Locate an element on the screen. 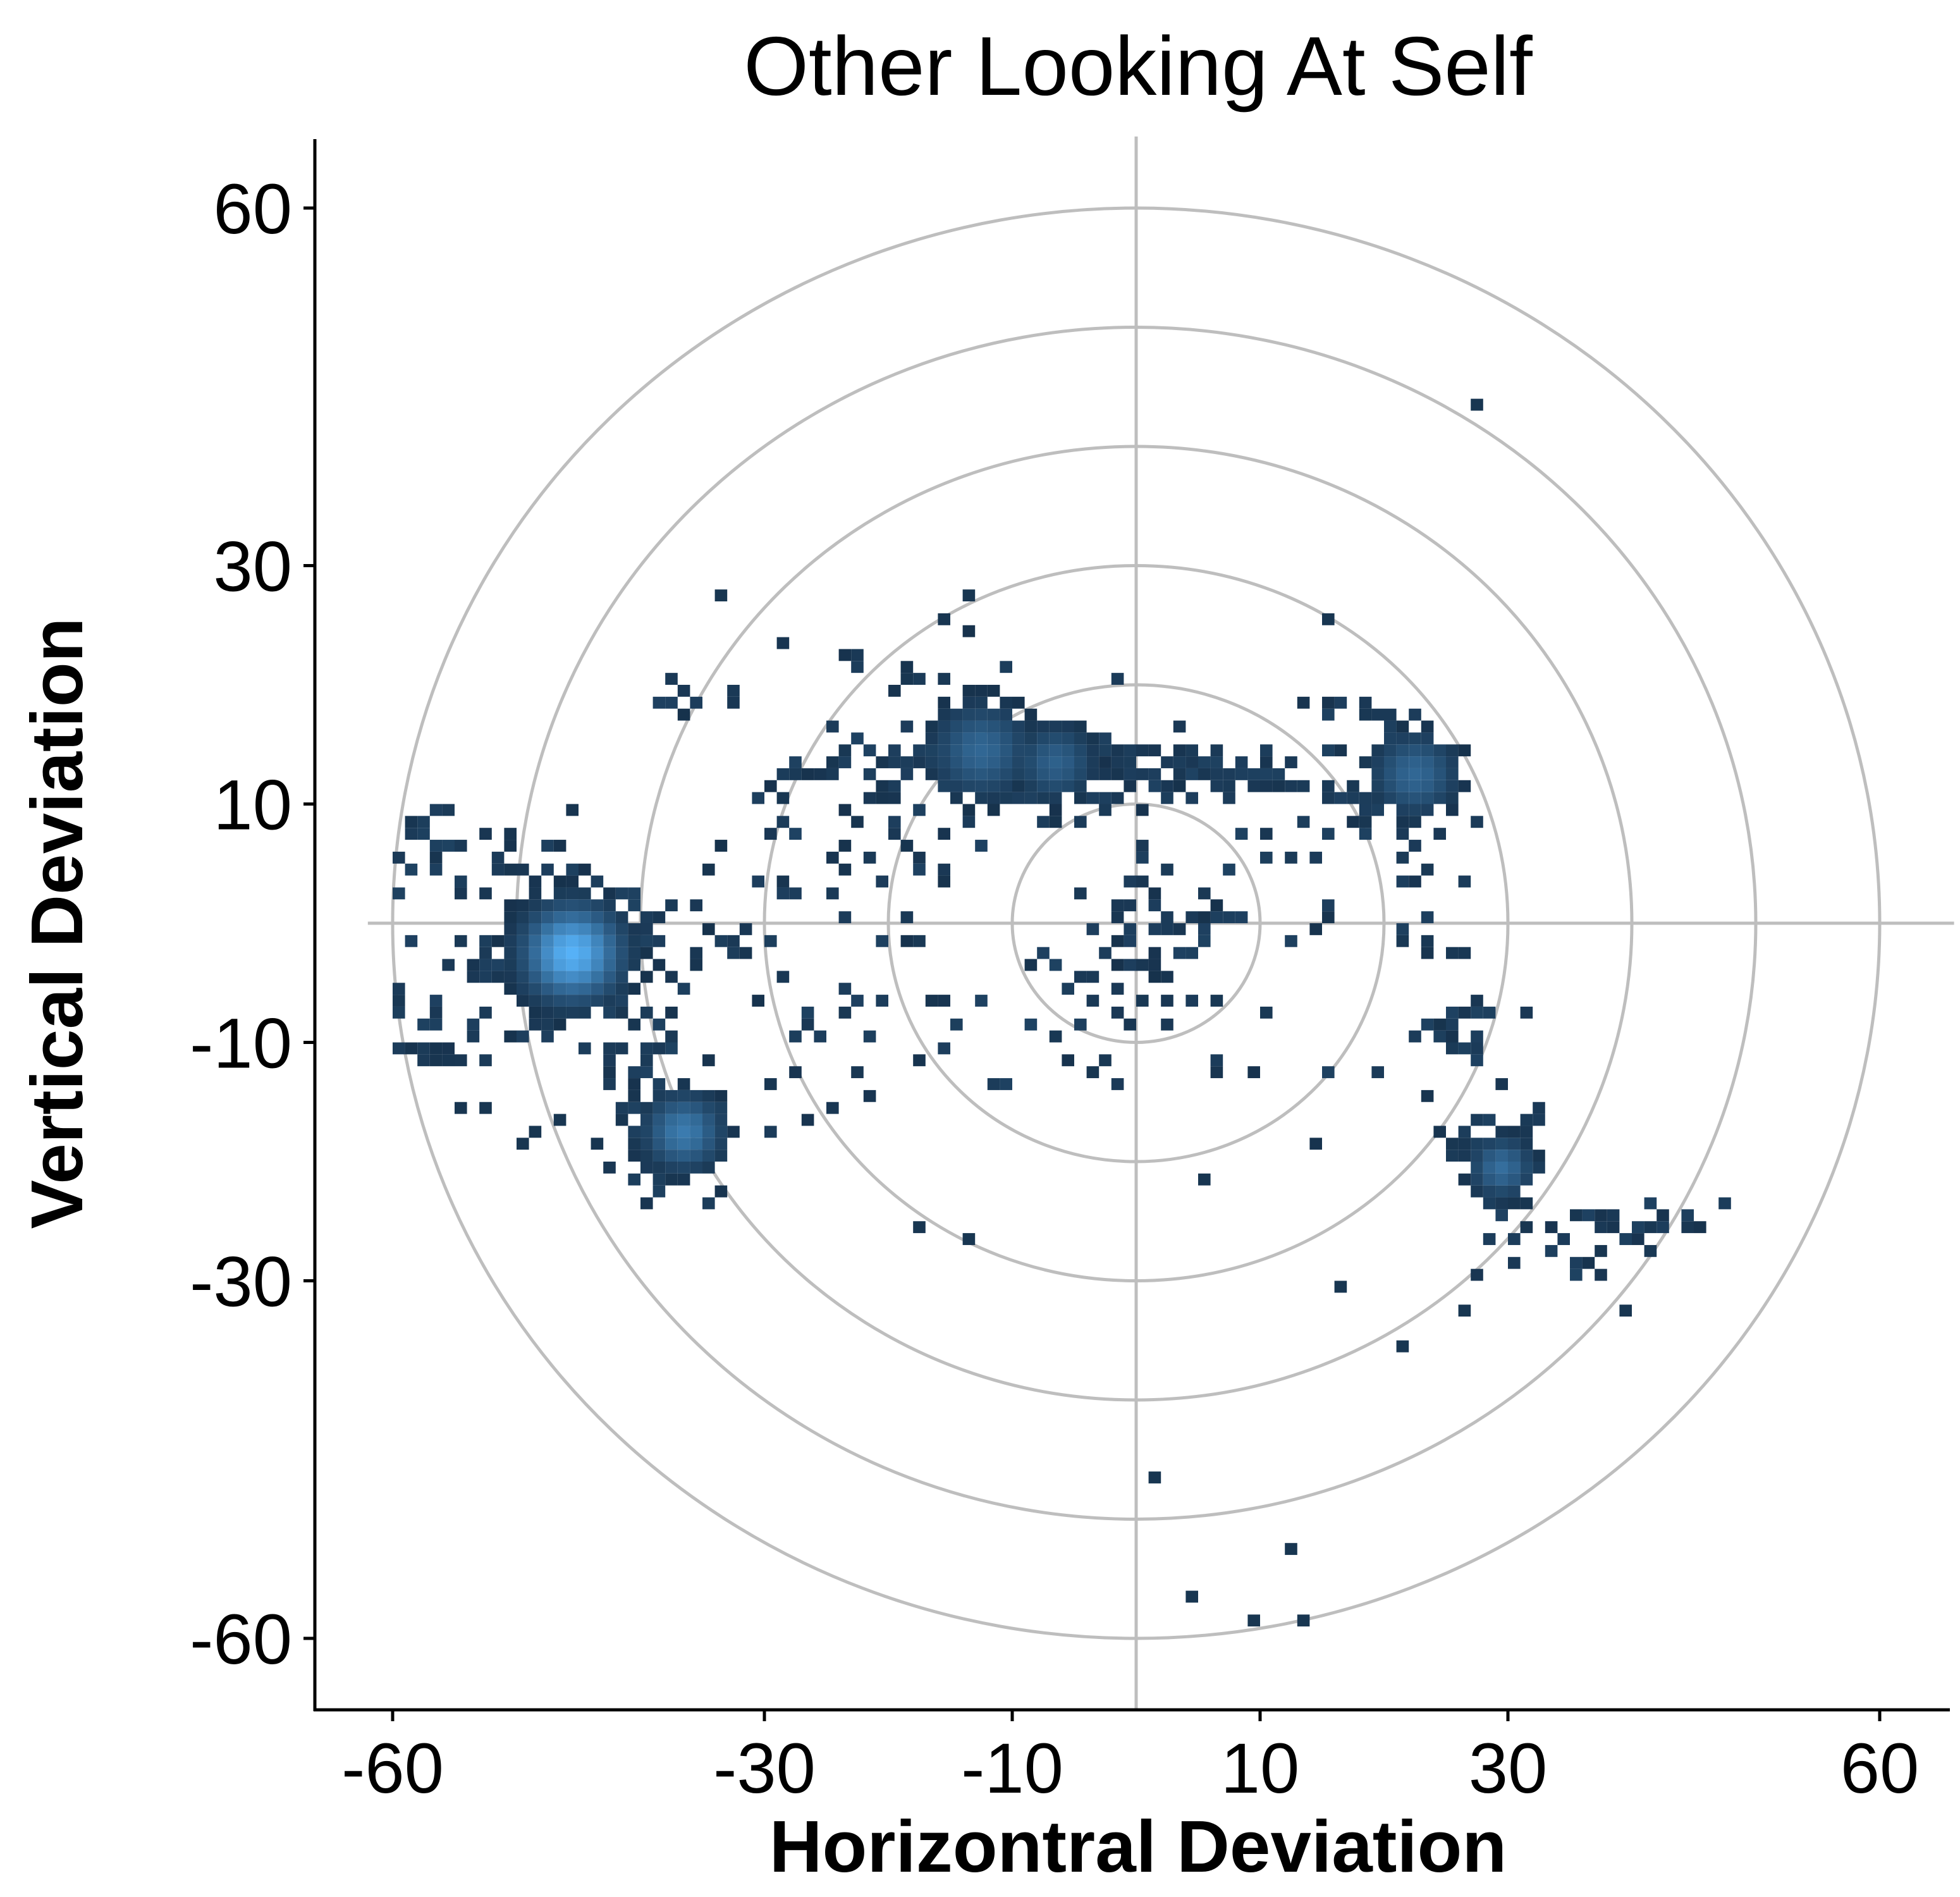  x-tick-label: 30 is located at coordinates (1508, 1768).